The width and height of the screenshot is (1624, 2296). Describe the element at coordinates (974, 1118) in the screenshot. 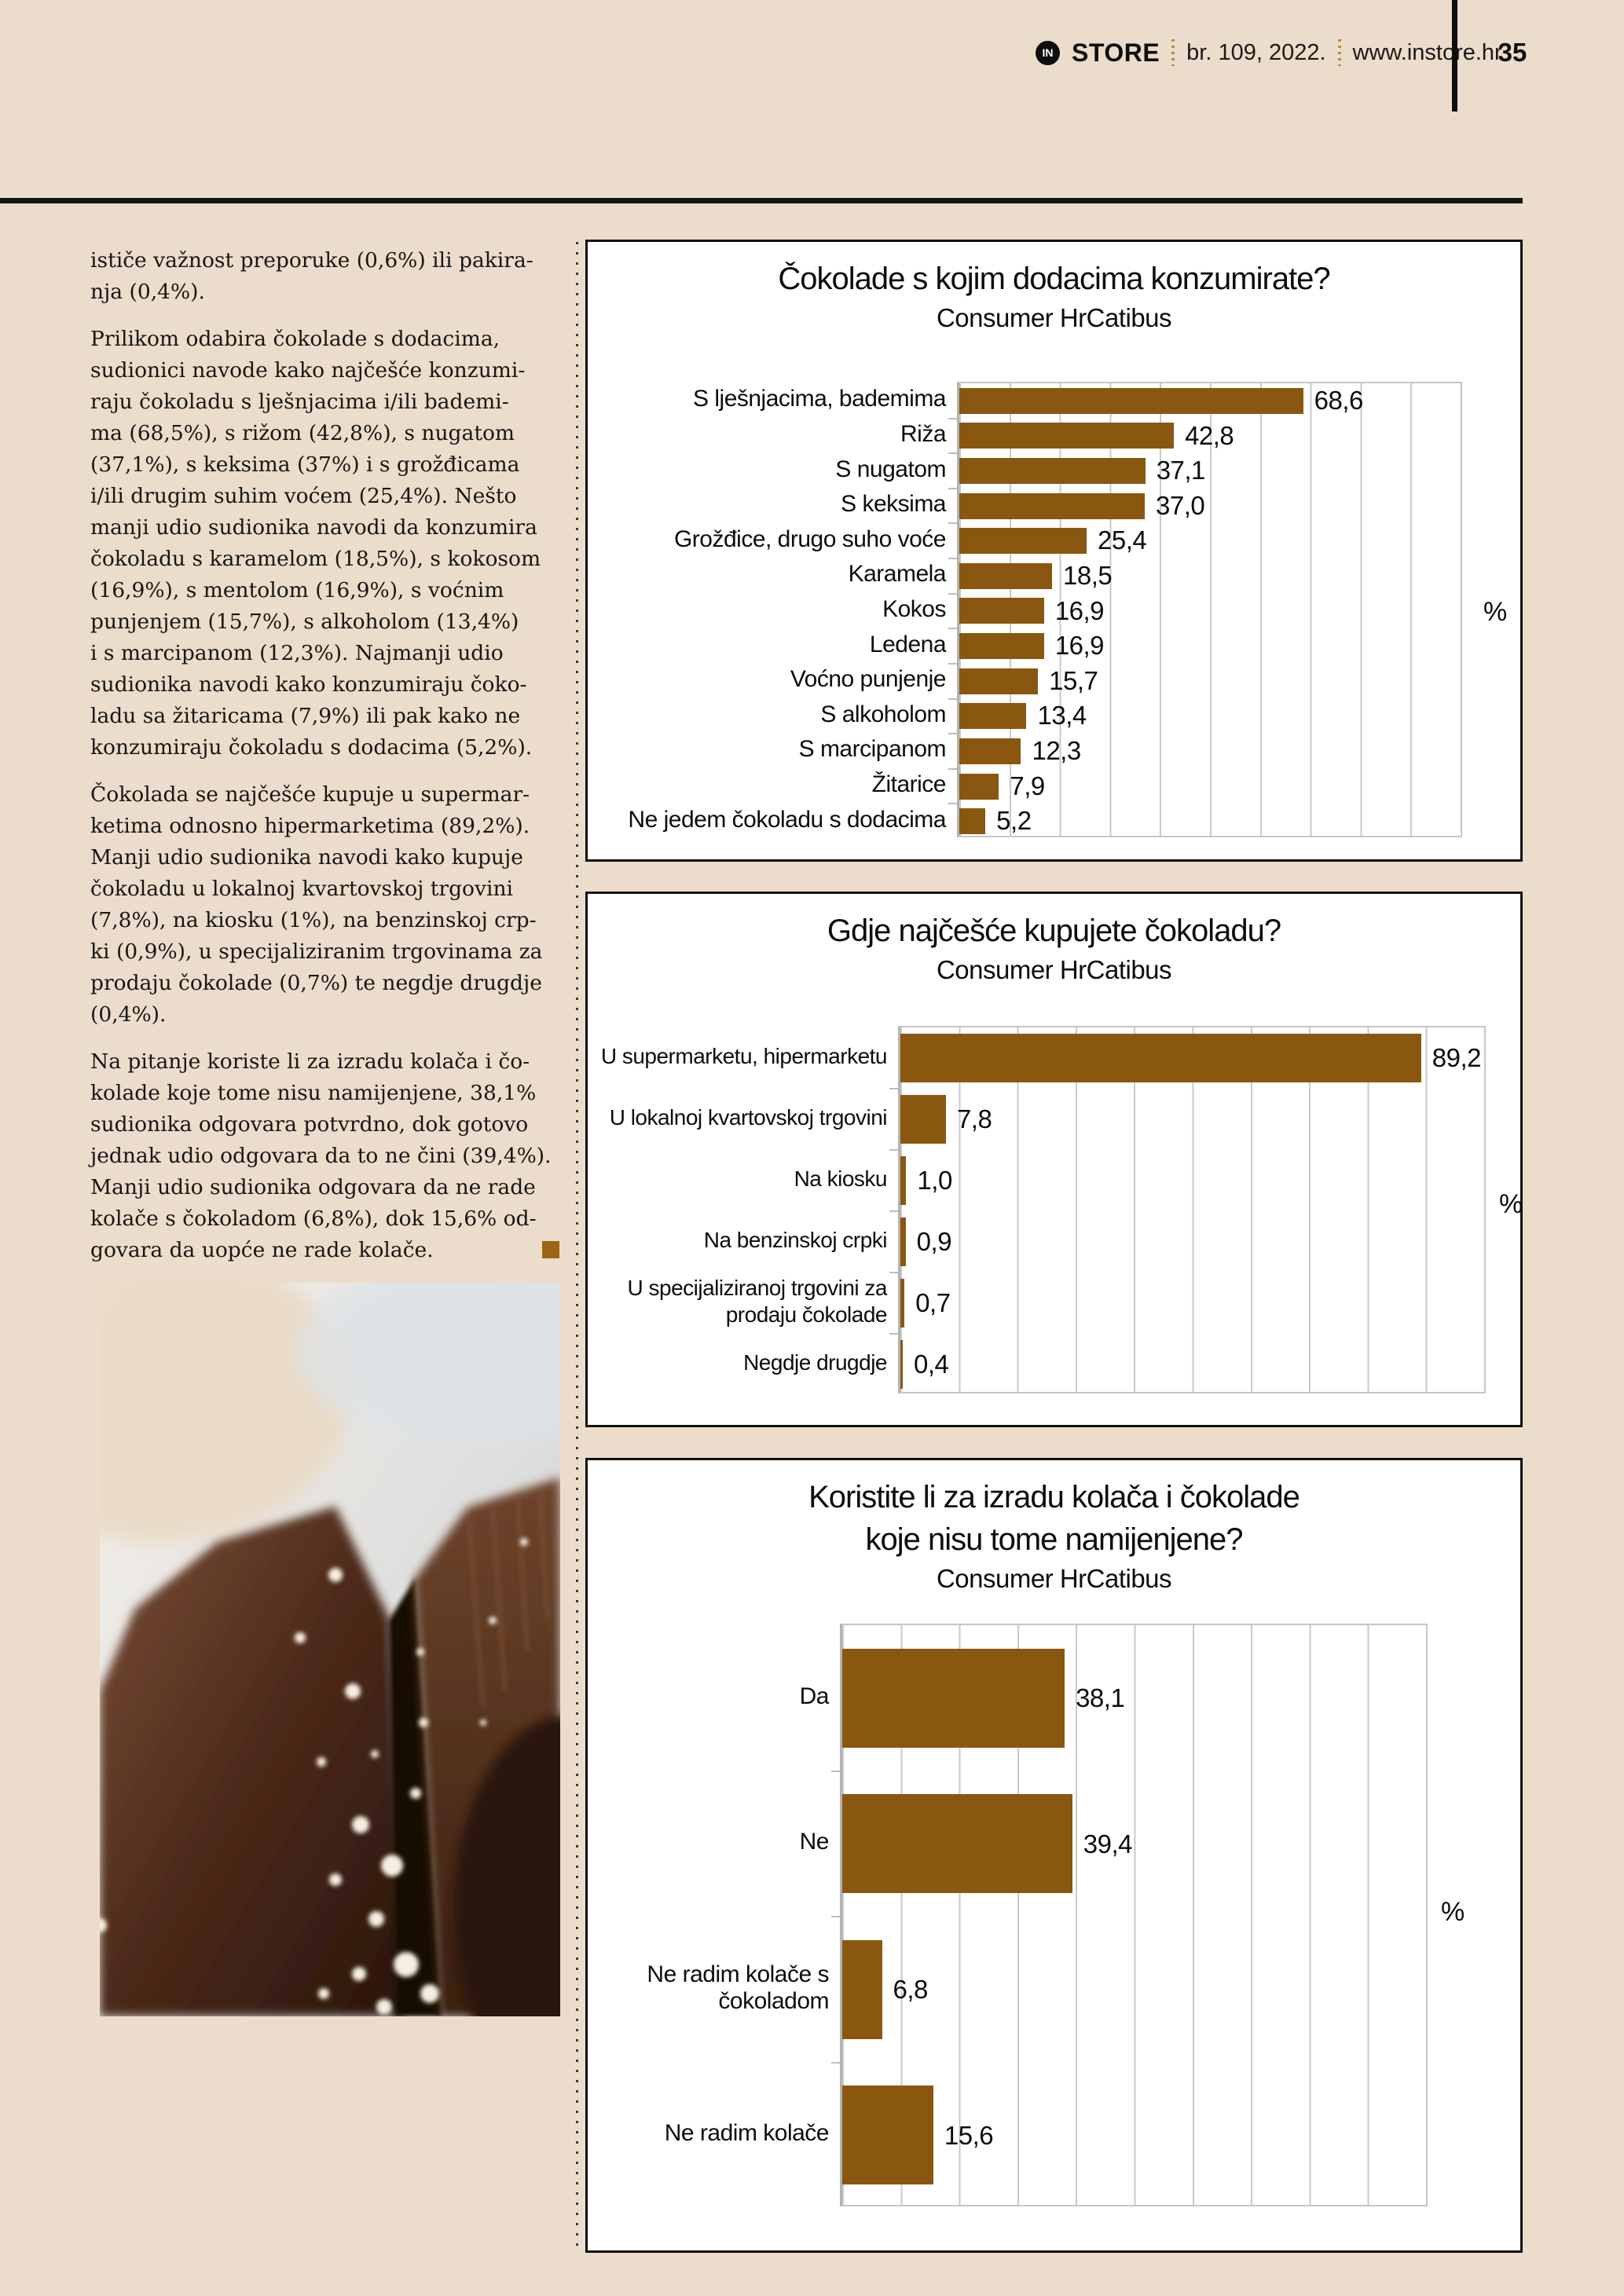

I see `value-label: 7,8` at that location.